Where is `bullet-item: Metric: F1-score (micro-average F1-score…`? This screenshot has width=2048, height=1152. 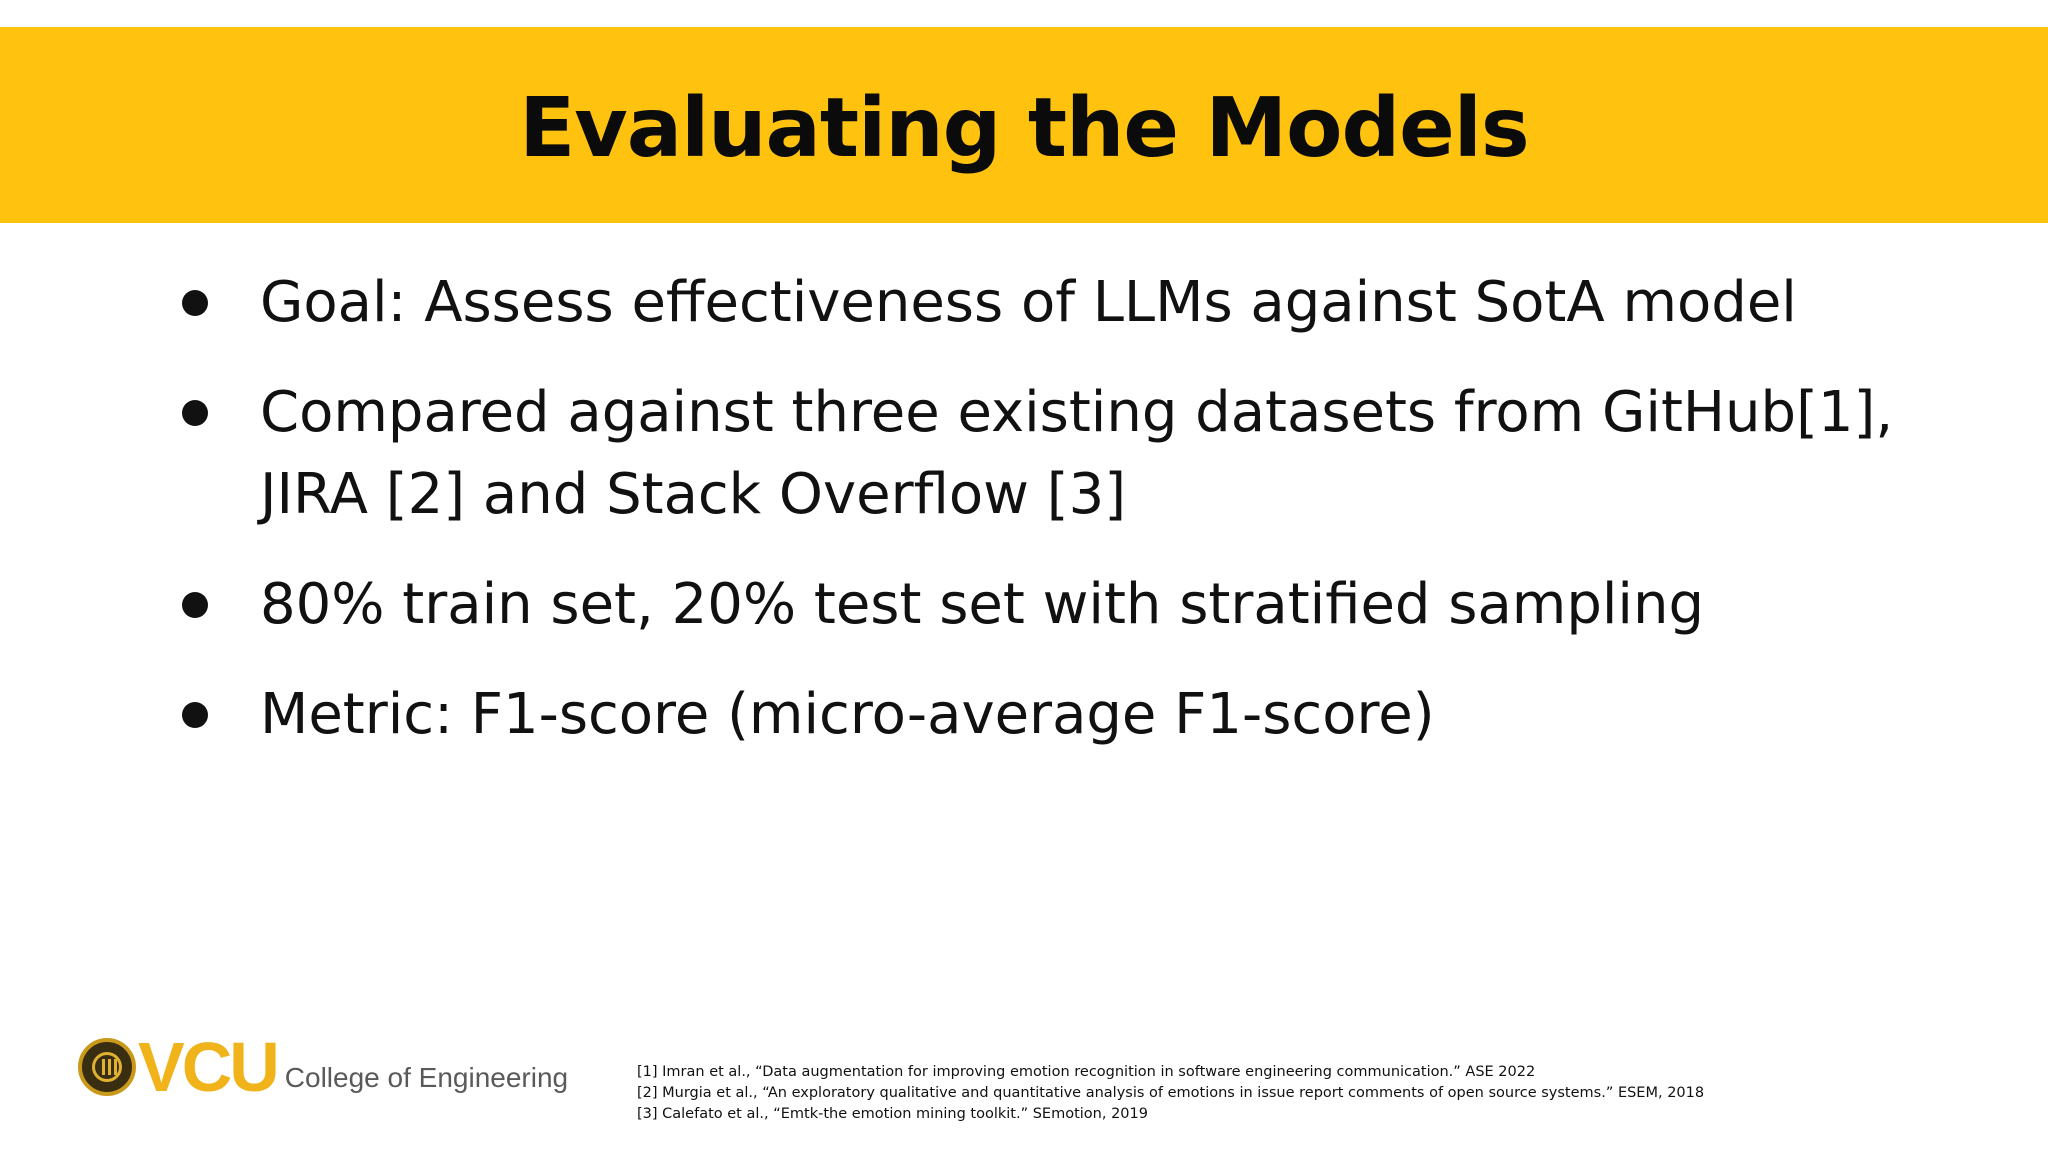 bullet-item: Metric: F1-score (micro-average F1-score… is located at coordinates (1070, 715).